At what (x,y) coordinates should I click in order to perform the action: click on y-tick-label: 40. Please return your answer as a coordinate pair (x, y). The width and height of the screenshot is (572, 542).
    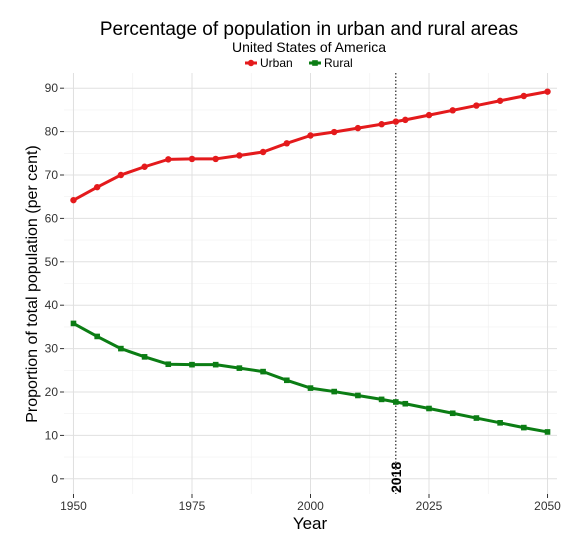
    Looking at the image, I should click on (52, 305).